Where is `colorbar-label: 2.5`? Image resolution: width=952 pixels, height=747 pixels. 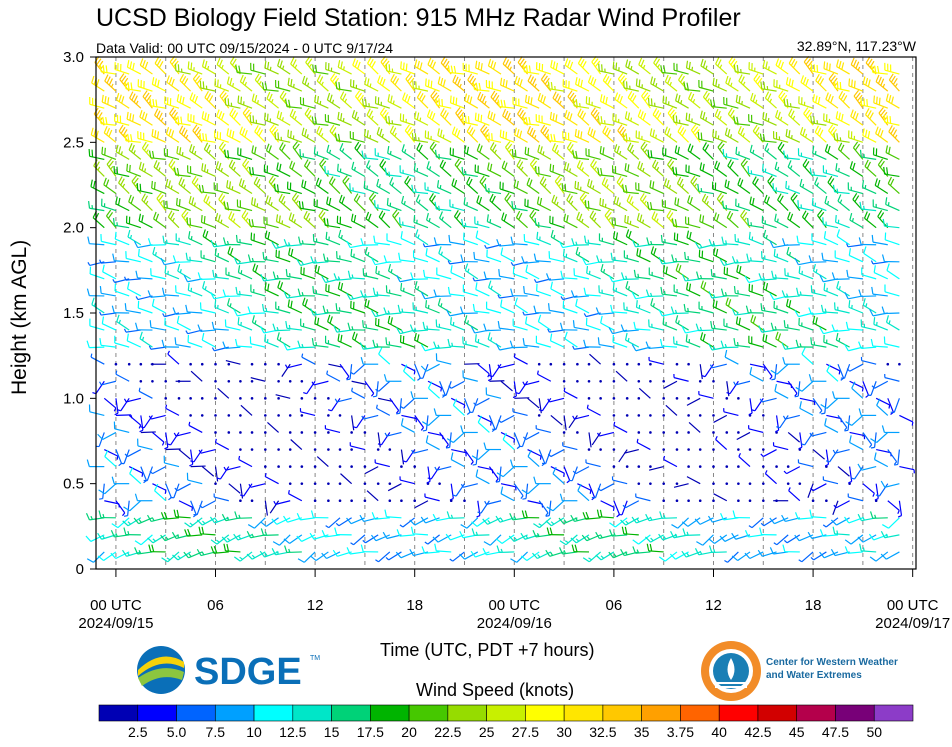 colorbar-label: 2.5 is located at coordinates (138, 732).